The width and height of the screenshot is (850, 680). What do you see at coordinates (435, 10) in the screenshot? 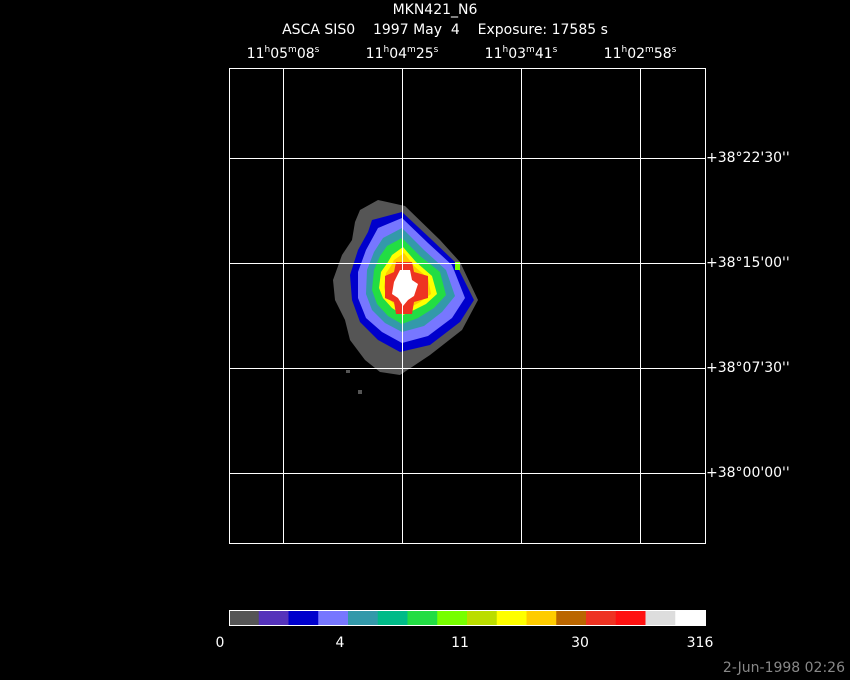
I see `title: MKN421_N6` at bounding box center [435, 10].